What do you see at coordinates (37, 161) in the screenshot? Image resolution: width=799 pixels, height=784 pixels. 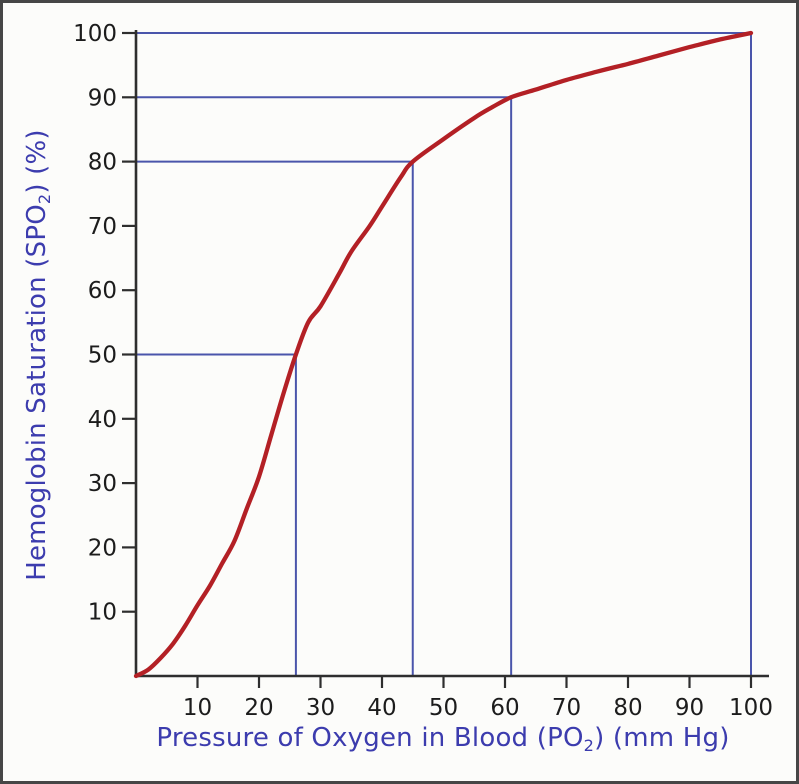 I see `y-axis-title-unit: ) (%)` at bounding box center [37, 161].